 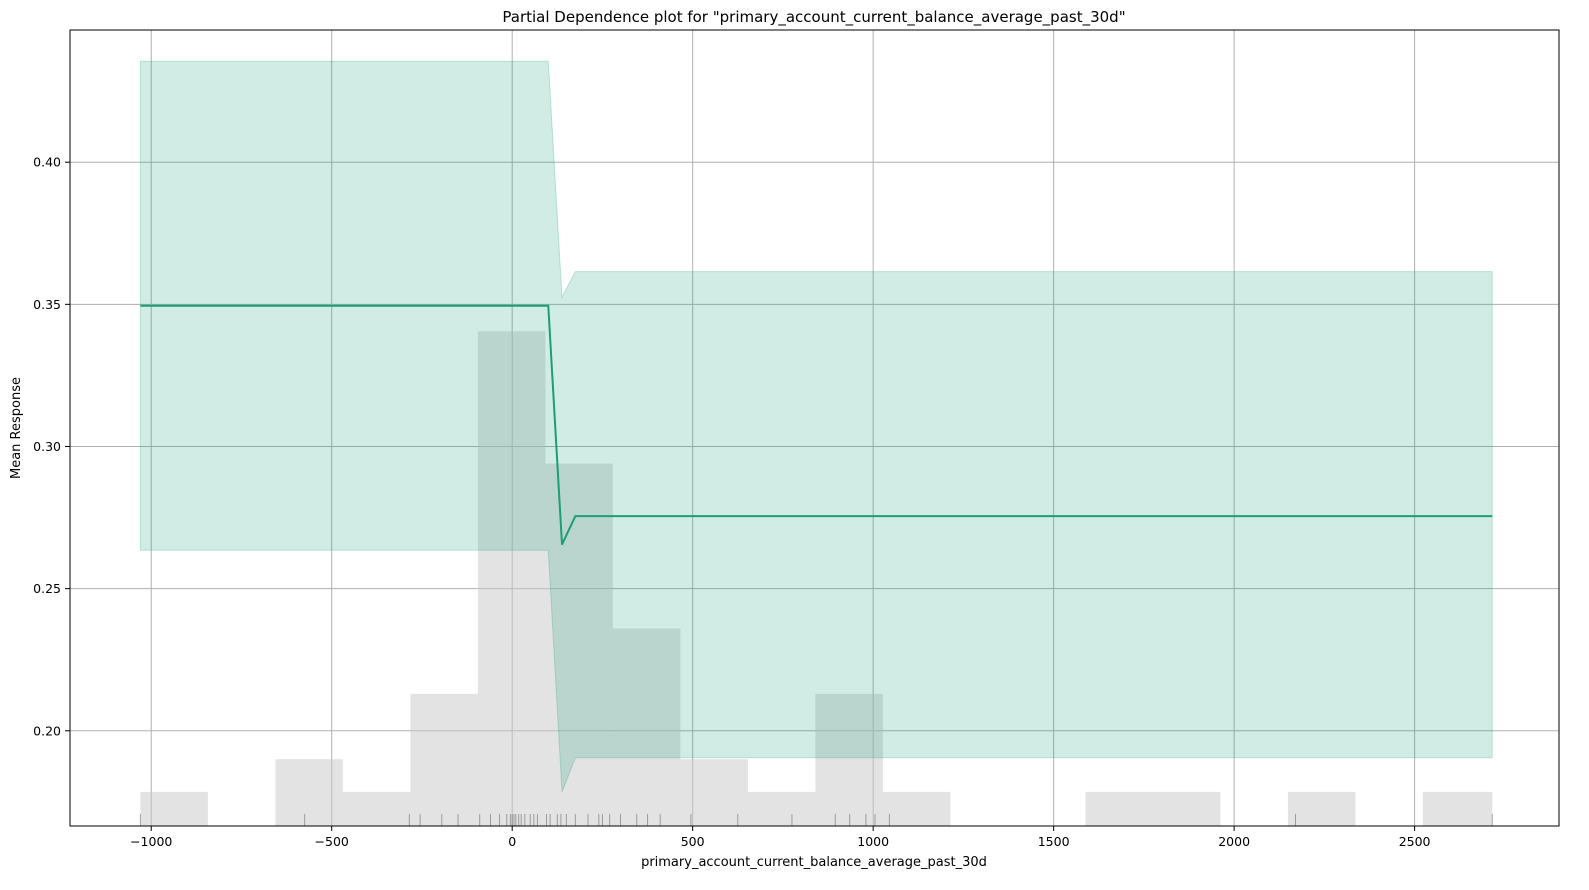 What do you see at coordinates (47, 304) in the screenshot?
I see `y-tick-label: 0.35` at bounding box center [47, 304].